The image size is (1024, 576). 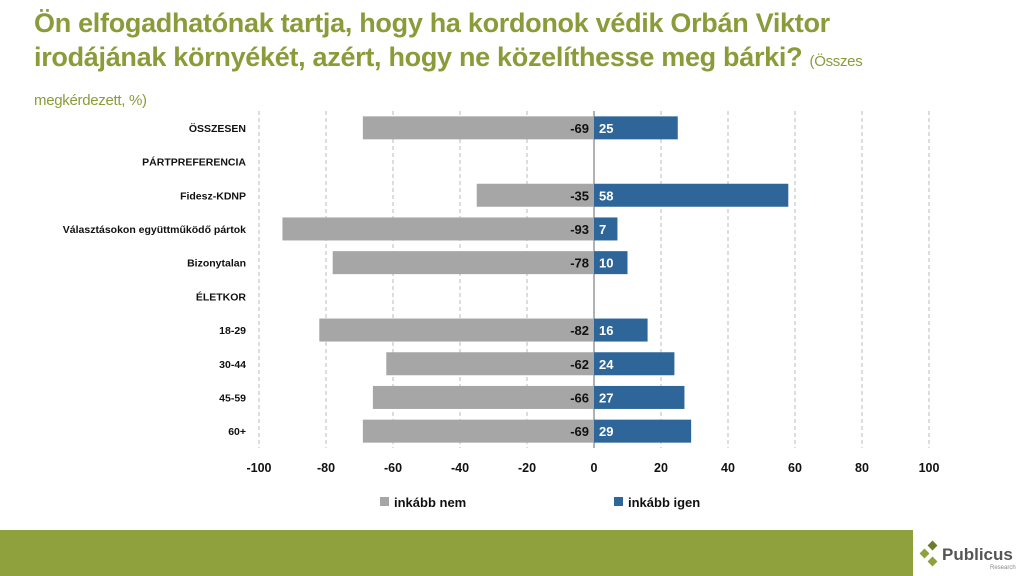 What do you see at coordinates (928, 553) in the screenshot?
I see `logo-icon` at bounding box center [928, 553].